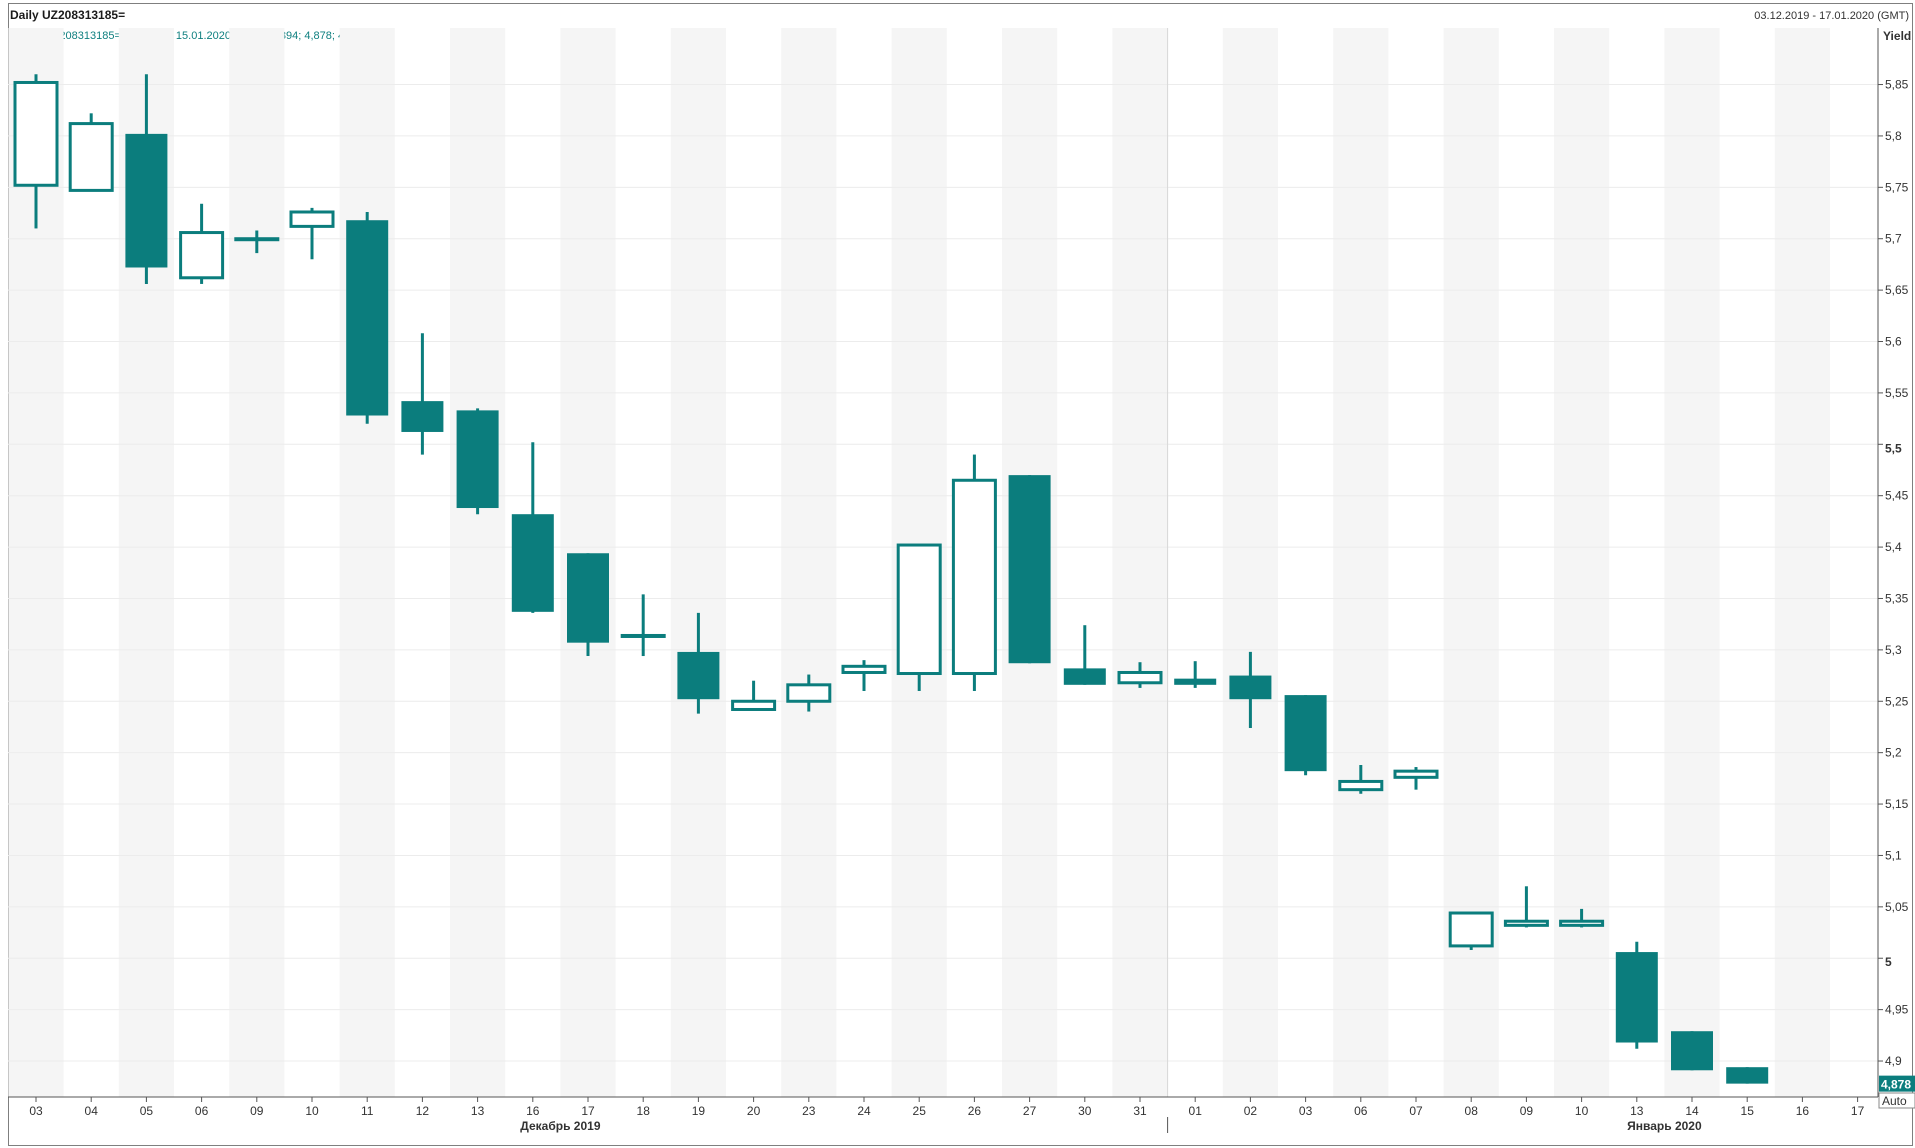  I want to click on last-value-label: 4,878, so click(1896, 1085).